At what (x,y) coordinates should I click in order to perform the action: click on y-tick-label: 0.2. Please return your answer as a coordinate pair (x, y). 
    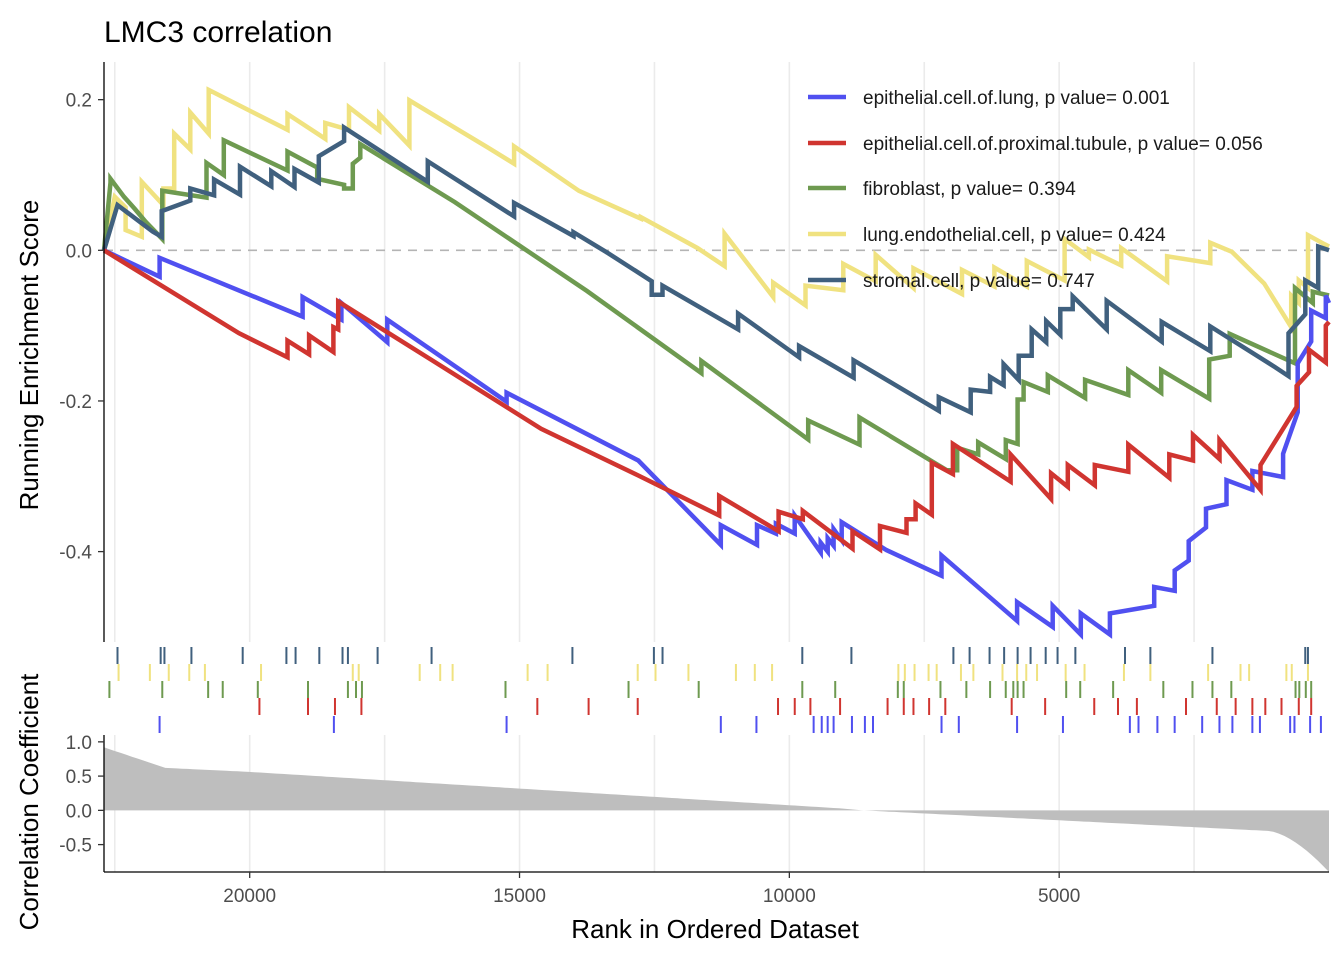
    Looking at the image, I should click on (79, 101).